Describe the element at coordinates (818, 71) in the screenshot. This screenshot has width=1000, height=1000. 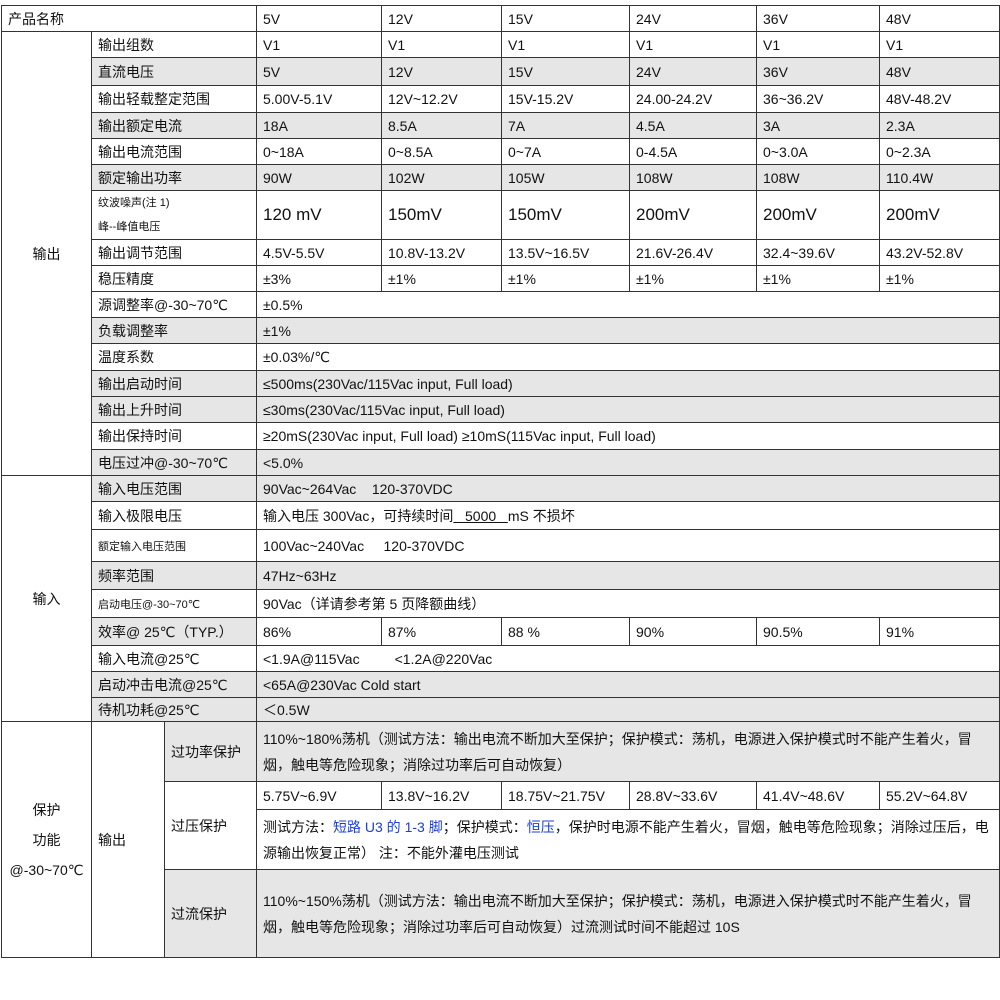
I see `row-value: 36V` at that location.